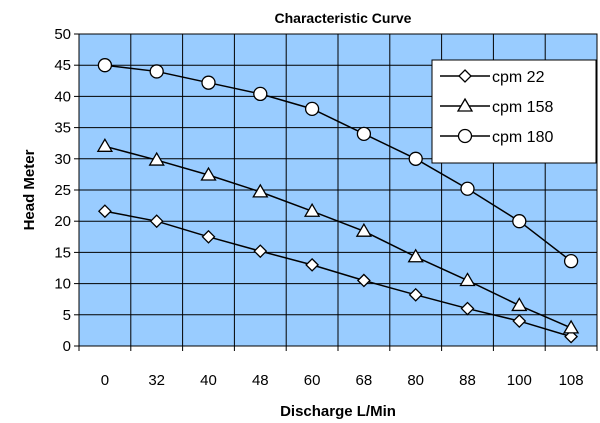  I want to click on x-axis-label: Discharge L/Min, so click(338, 411).